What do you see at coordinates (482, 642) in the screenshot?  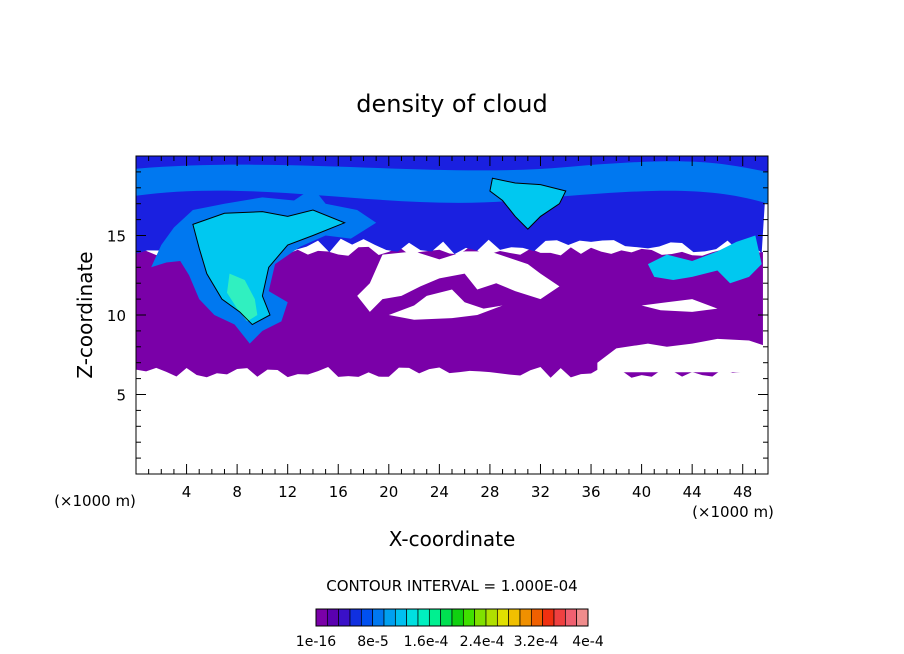 I see `colorbar-label: 2.4e-4` at bounding box center [482, 642].